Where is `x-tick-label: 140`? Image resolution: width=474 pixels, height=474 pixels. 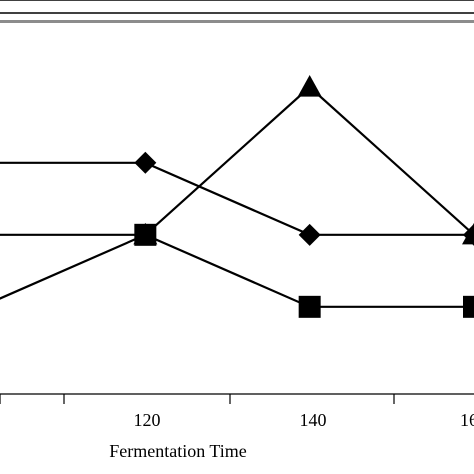 x-tick-label: 140 is located at coordinates (313, 420).